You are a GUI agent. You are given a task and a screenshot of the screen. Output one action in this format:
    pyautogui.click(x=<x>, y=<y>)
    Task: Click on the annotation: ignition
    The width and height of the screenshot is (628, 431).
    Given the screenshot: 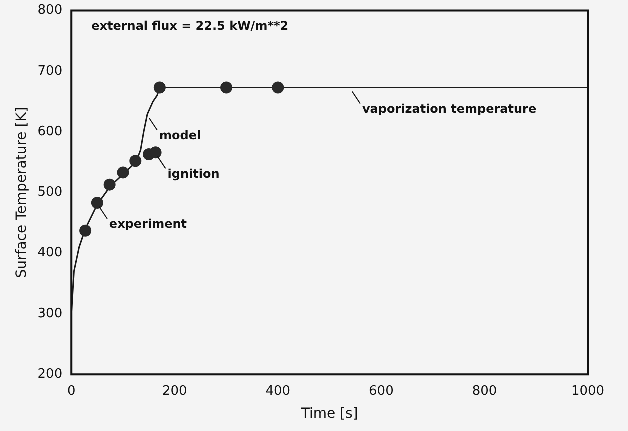 What is the action you would take?
    pyautogui.click(x=194, y=173)
    